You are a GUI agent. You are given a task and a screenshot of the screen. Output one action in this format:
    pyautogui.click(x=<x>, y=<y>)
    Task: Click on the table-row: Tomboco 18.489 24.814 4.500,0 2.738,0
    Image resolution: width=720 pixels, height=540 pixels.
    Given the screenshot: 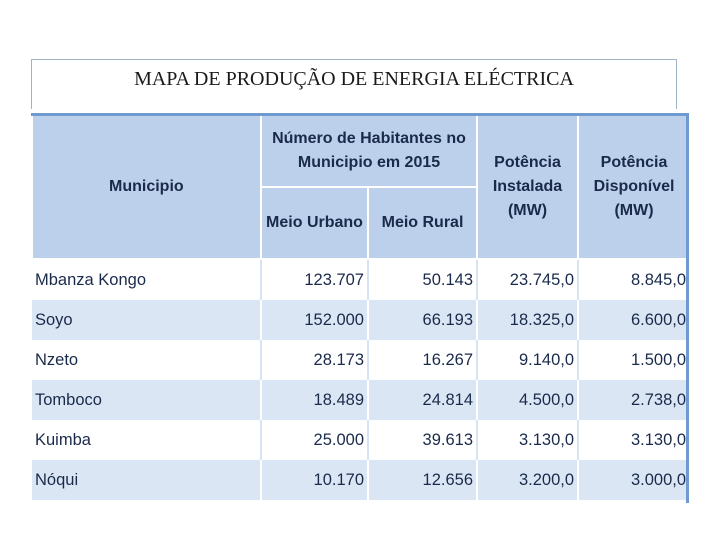 What is the action you would take?
    pyautogui.click(x=360, y=400)
    